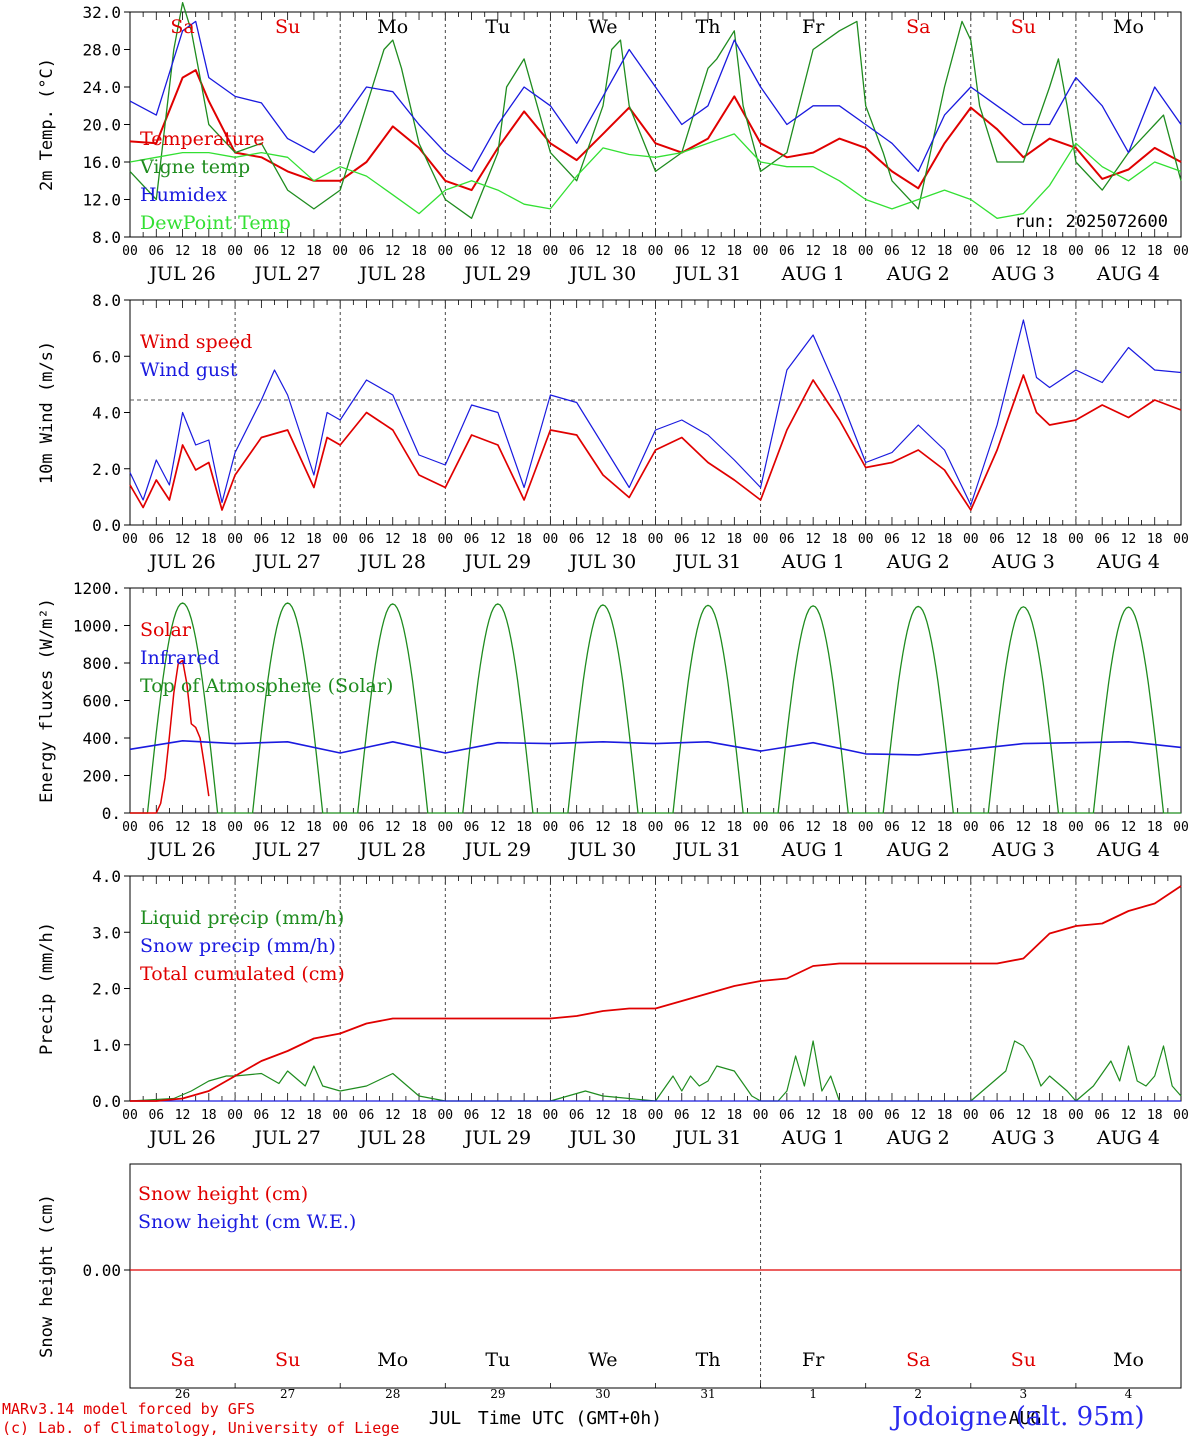 This screenshot has width=1194, height=1440. I want to click on day-number-label: 3, so click(1024, 1394).